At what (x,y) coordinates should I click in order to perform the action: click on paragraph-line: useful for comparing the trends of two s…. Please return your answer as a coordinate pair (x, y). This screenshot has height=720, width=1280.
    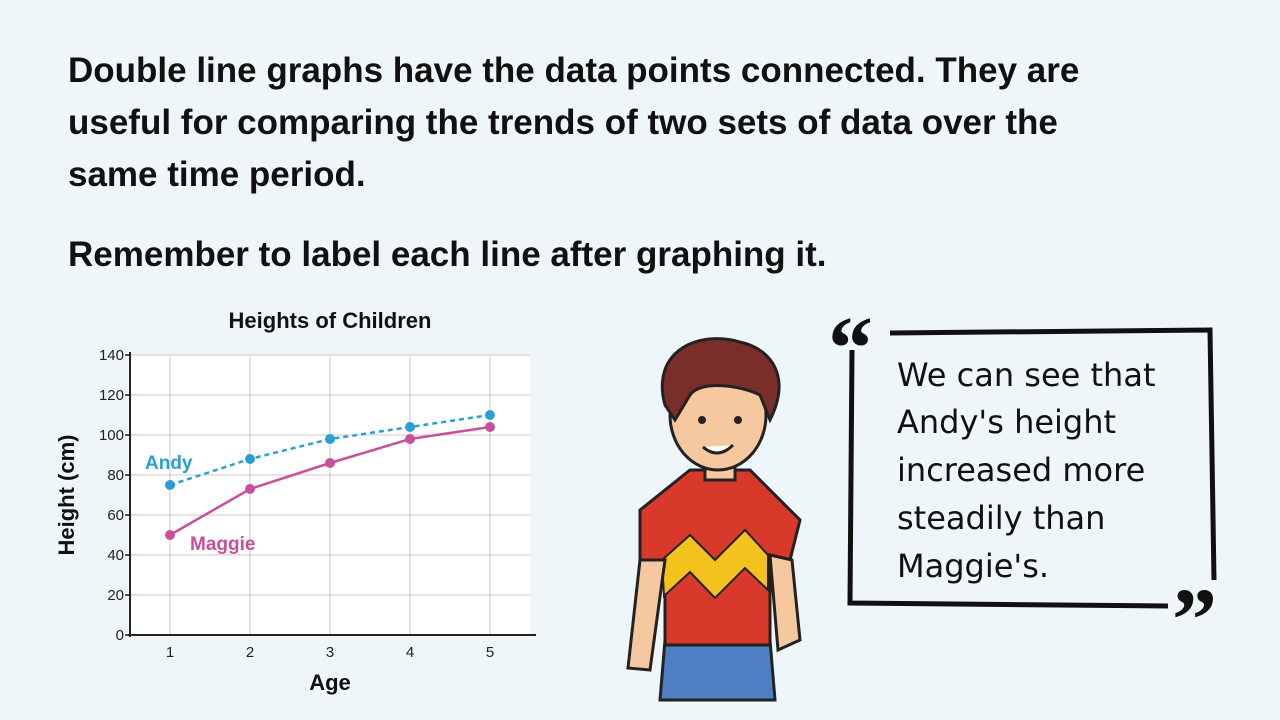
    Looking at the image, I should click on (563, 122).